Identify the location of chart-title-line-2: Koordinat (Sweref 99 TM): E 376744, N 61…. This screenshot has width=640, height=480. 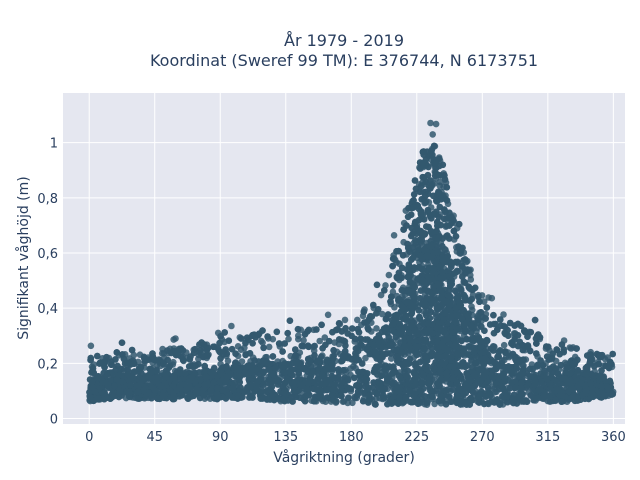
(344, 60).